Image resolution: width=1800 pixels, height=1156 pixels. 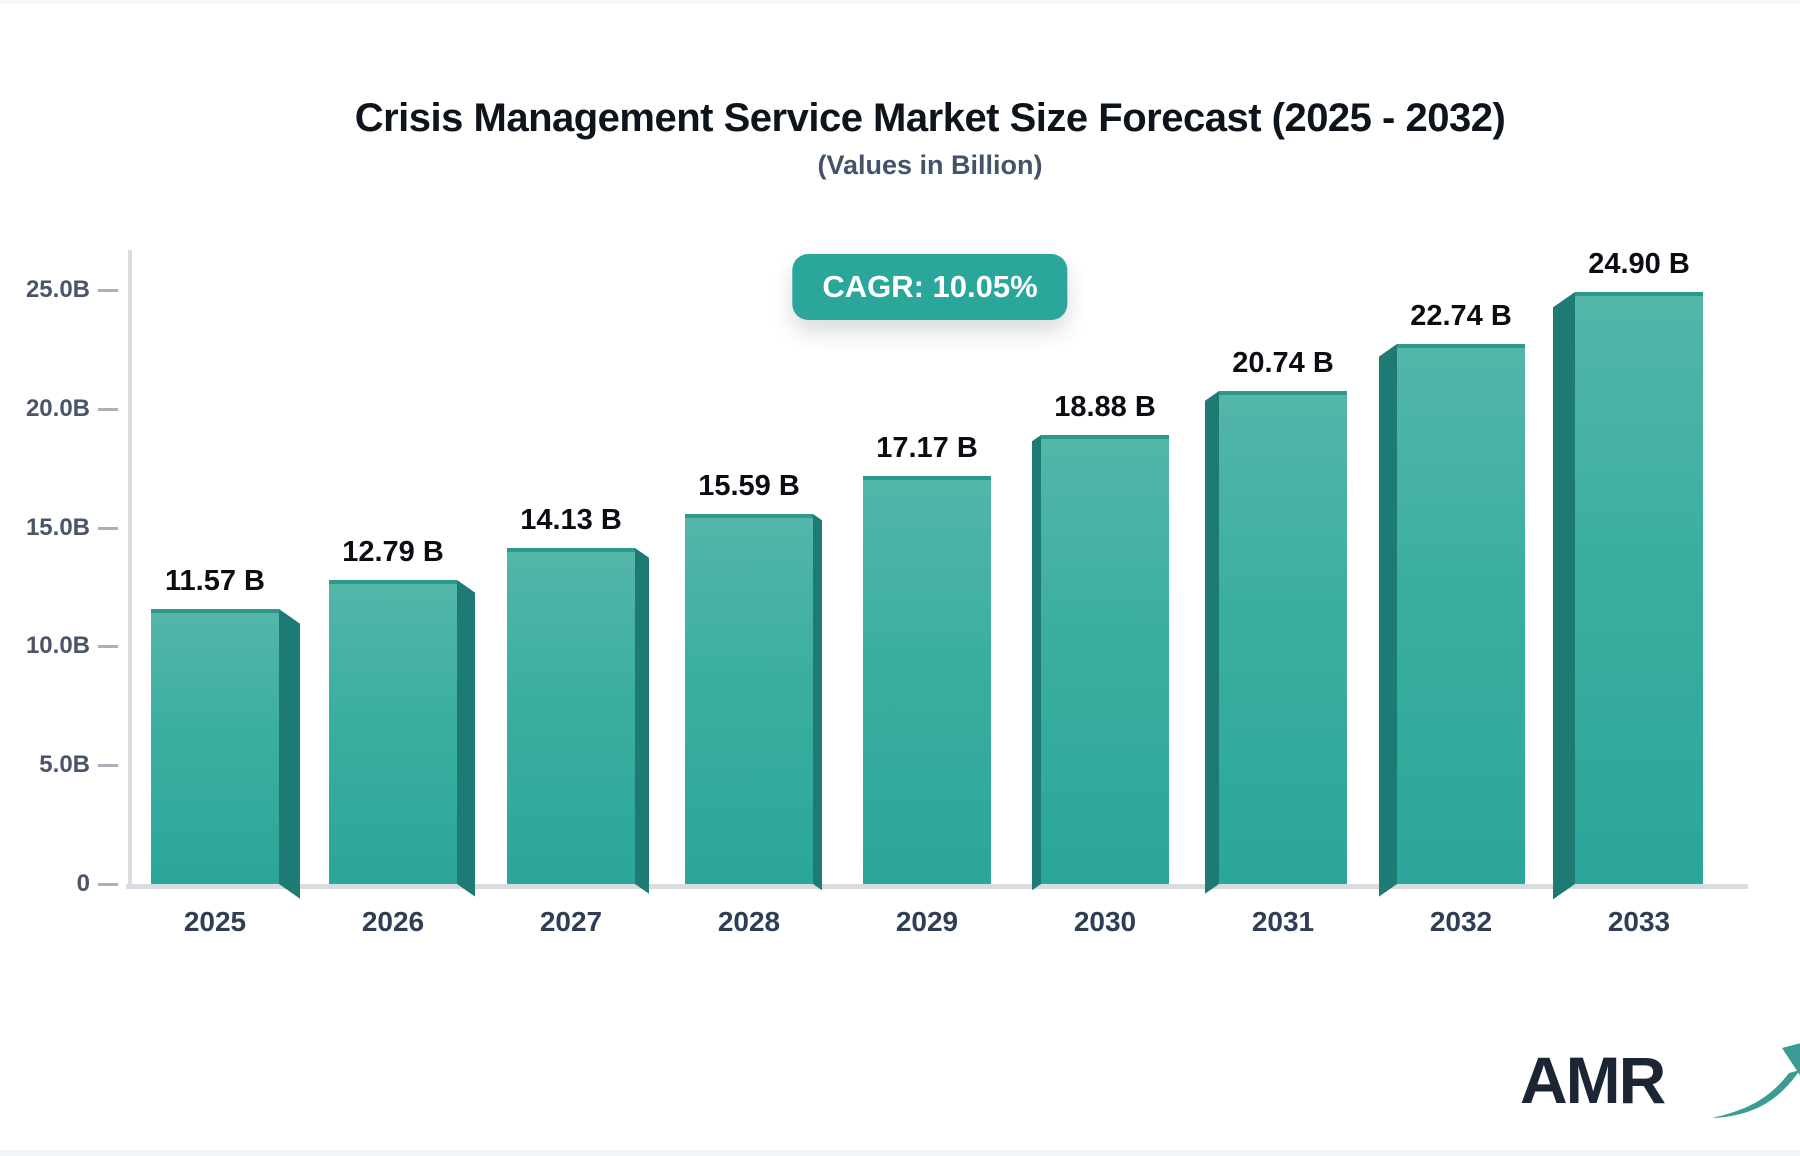 What do you see at coordinates (1461, 921) in the screenshot?
I see `x-axis-label: 2032` at bounding box center [1461, 921].